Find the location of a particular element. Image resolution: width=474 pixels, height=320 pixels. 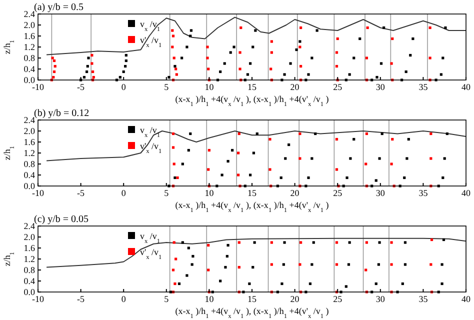

chart-title: (b) y/b = 0.12 is located at coordinates (62, 113).